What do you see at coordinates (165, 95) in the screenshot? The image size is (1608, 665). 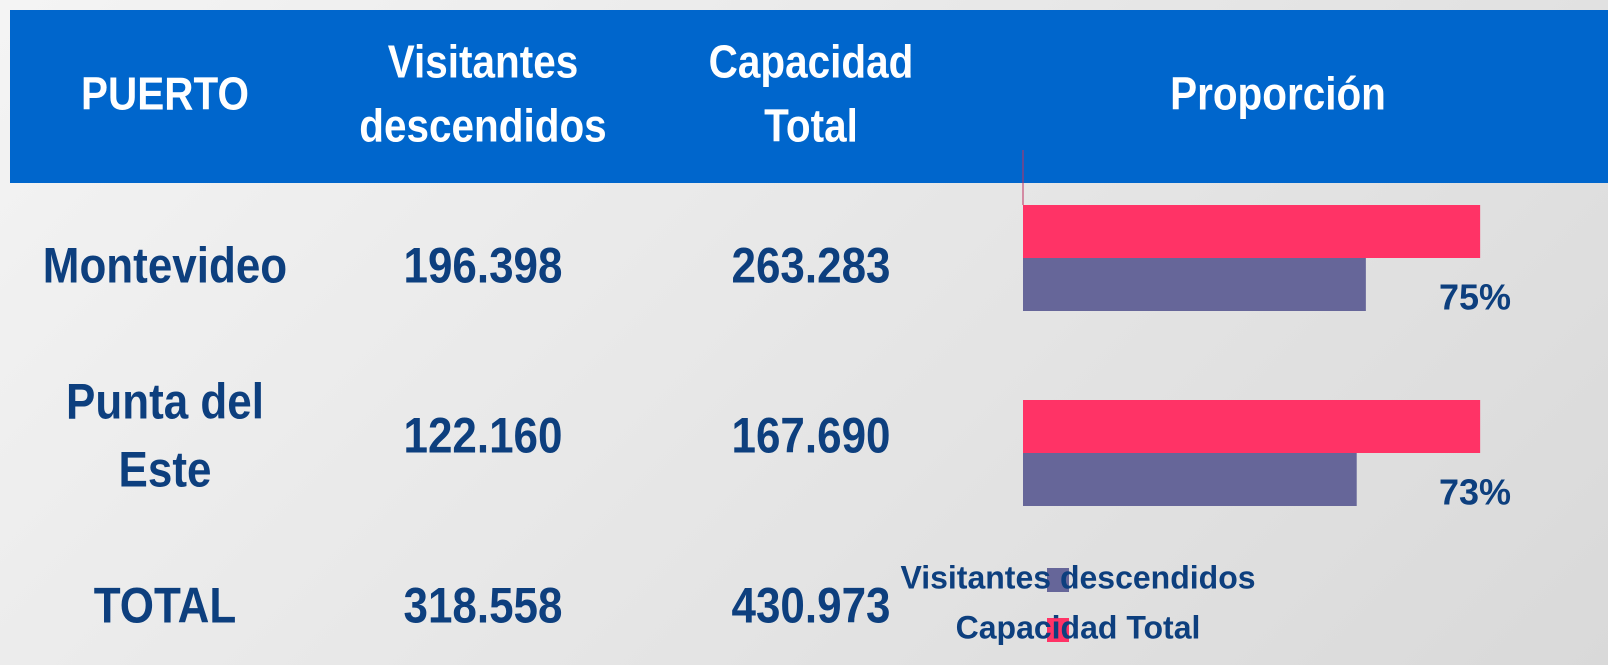 I see `header-cell: PUERTO` at bounding box center [165, 95].